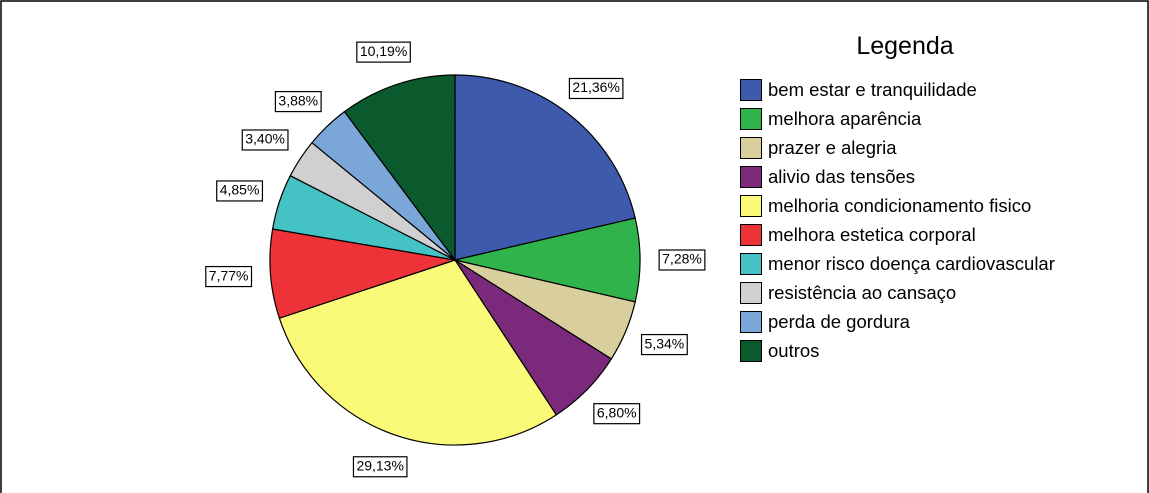 This screenshot has height=493, width=1149. I want to click on legend-label: melhora estetica corporal, so click(872, 234).